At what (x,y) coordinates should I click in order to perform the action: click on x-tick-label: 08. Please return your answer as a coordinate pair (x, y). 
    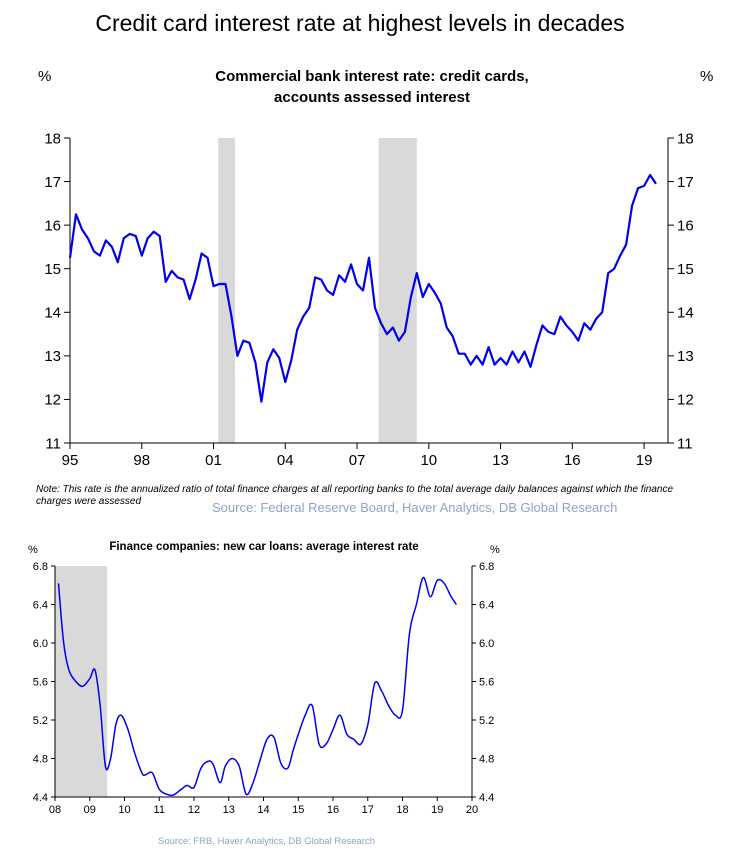
    Looking at the image, I should click on (55, 810).